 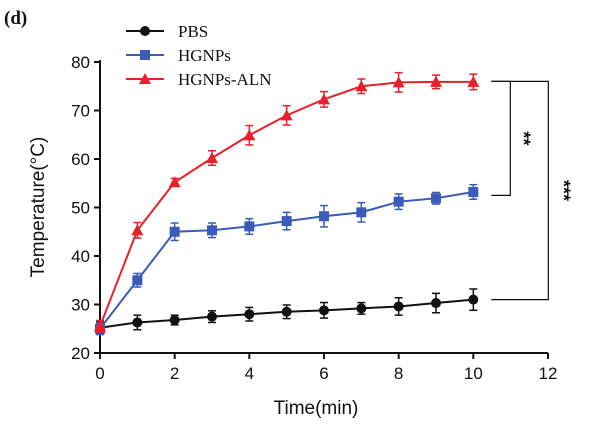 I want to click on x-tick-label: 0, so click(x=99, y=373).